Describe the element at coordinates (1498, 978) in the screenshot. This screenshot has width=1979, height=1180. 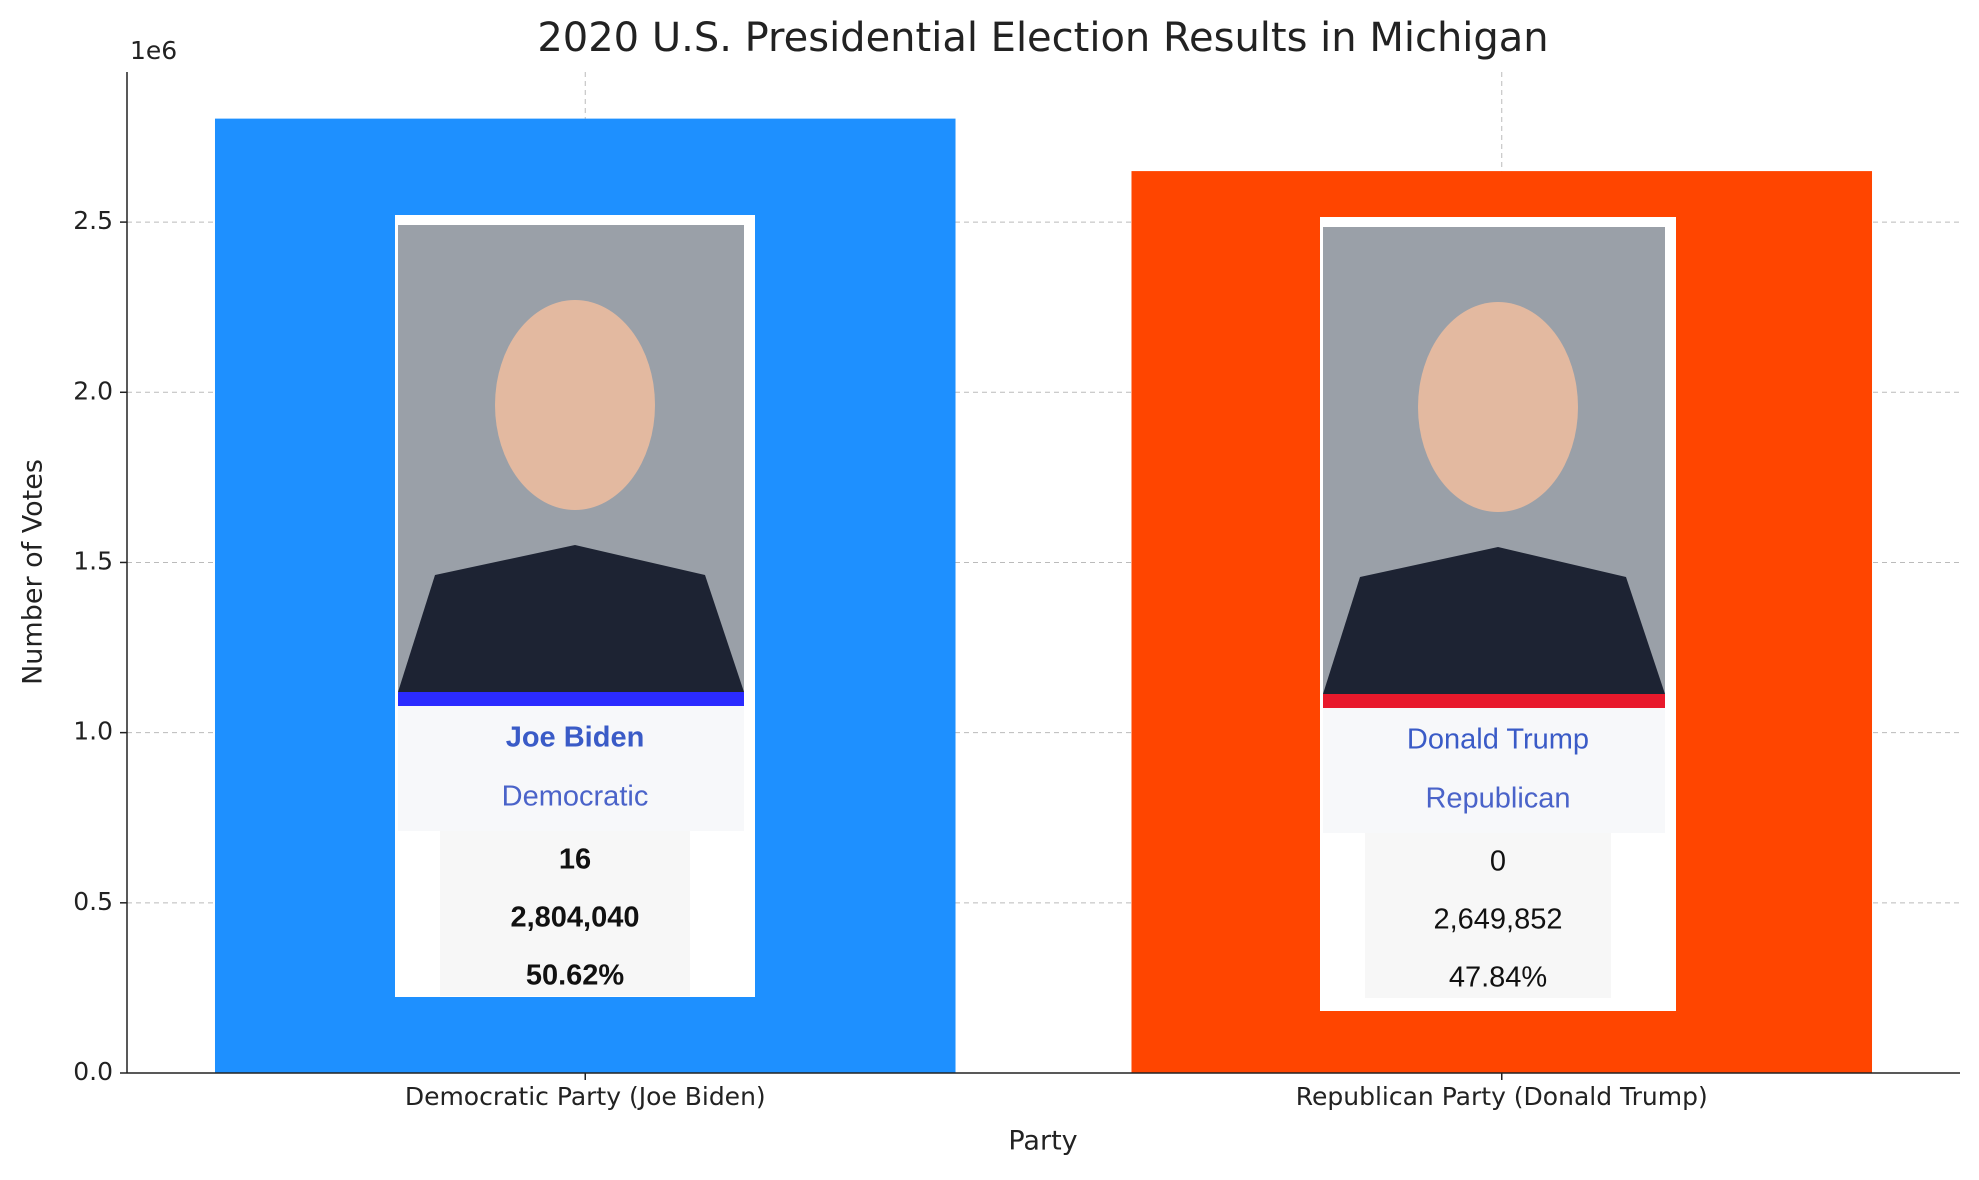
I see `card-percent: 47.84%` at that location.